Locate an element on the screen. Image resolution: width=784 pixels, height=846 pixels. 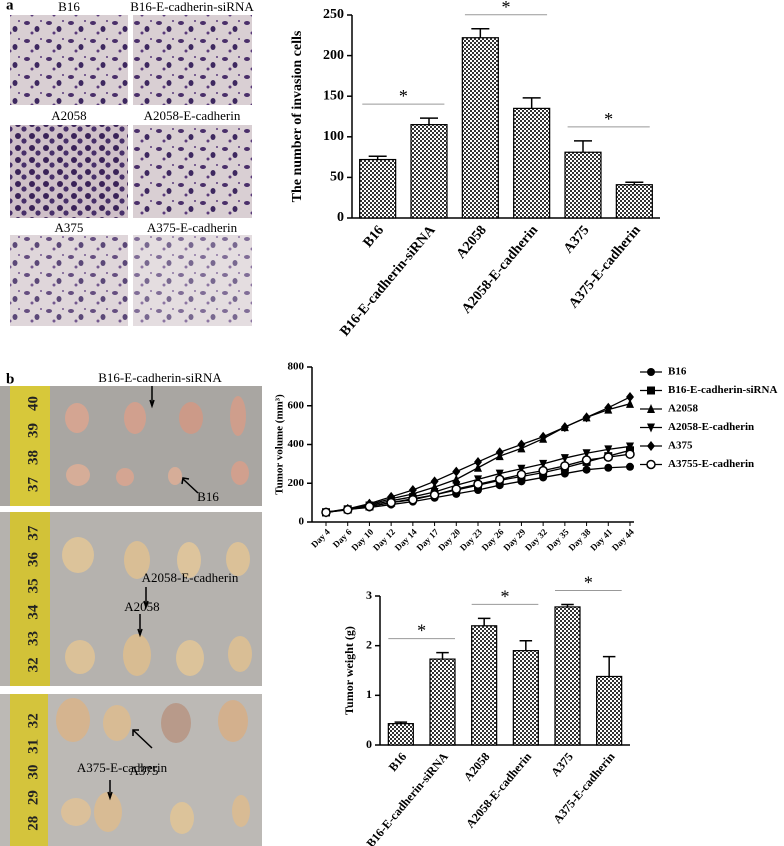
y-tick-label: 250 is located at coordinates (333, 14).